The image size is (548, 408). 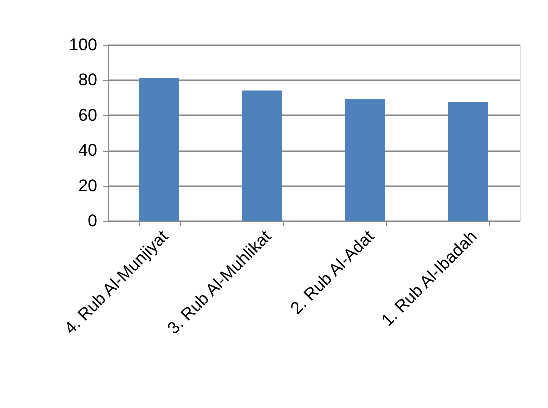 I want to click on y-tick-label: 0, so click(x=93, y=221).